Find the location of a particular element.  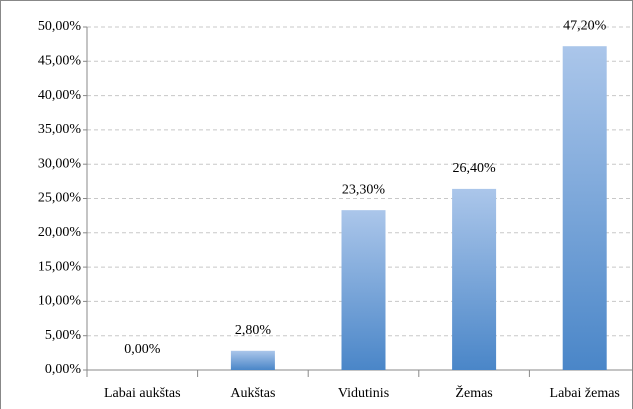

x-tick-label: Žemas is located at coordinates (473, 392).